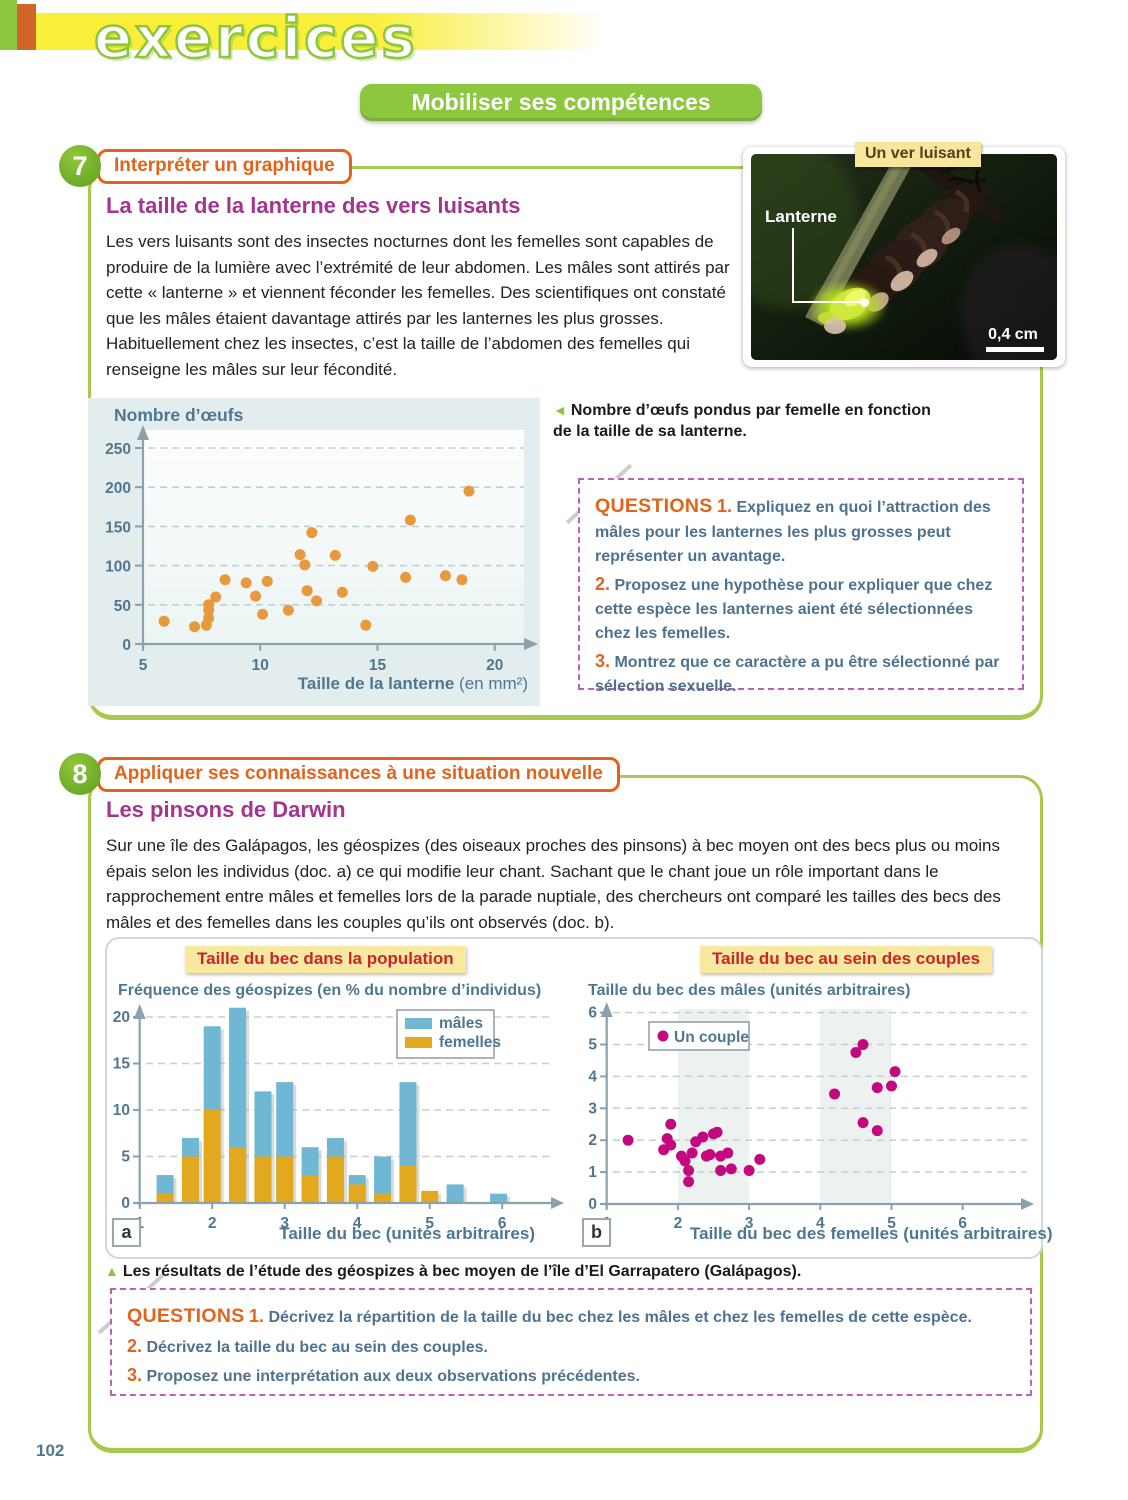 The image size is (1128, 1500). I want to click on glow-worm-photo-illustration, so click(904, 257).